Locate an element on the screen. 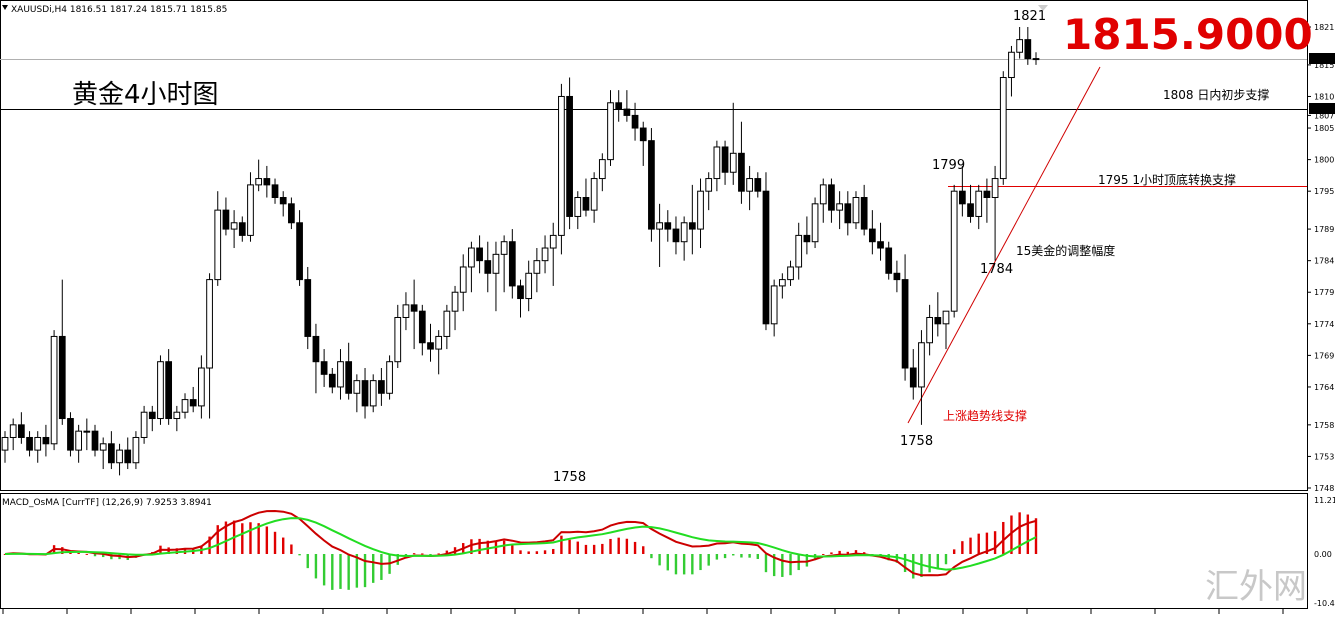  y-tick-label: 1774 is located at coordinates (1324, 324).